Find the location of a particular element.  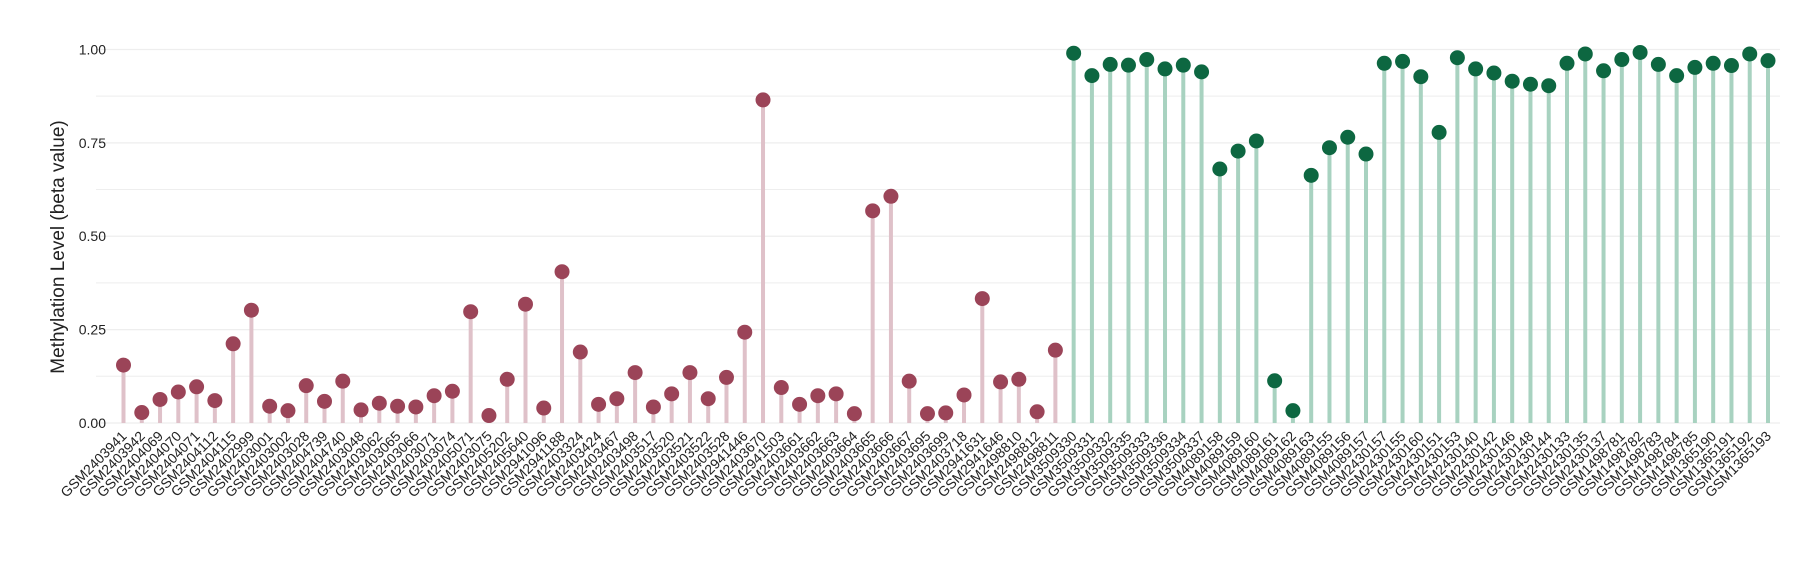

y-axis-ticks: 0.00 0.25 0.50 0.75 1.00 is located at coordinates (92, 236).